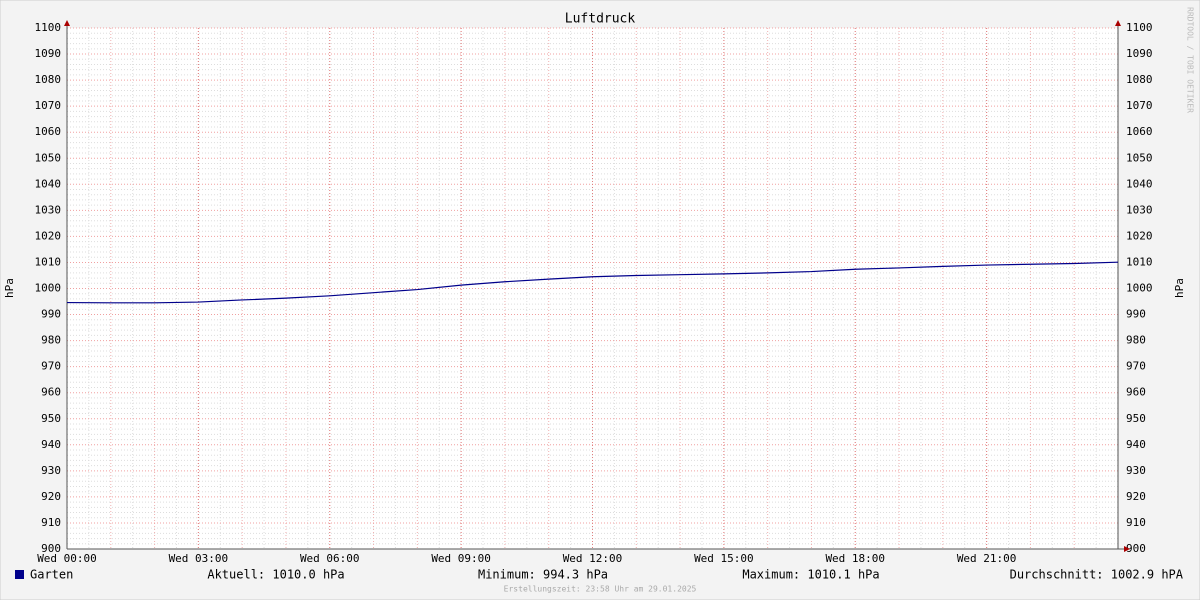 This screenshot has height=600, width=1200. Describe the element at coordinates (1139, 79) in the screenshot. I see `y2-tick-label: 1080` at that location.